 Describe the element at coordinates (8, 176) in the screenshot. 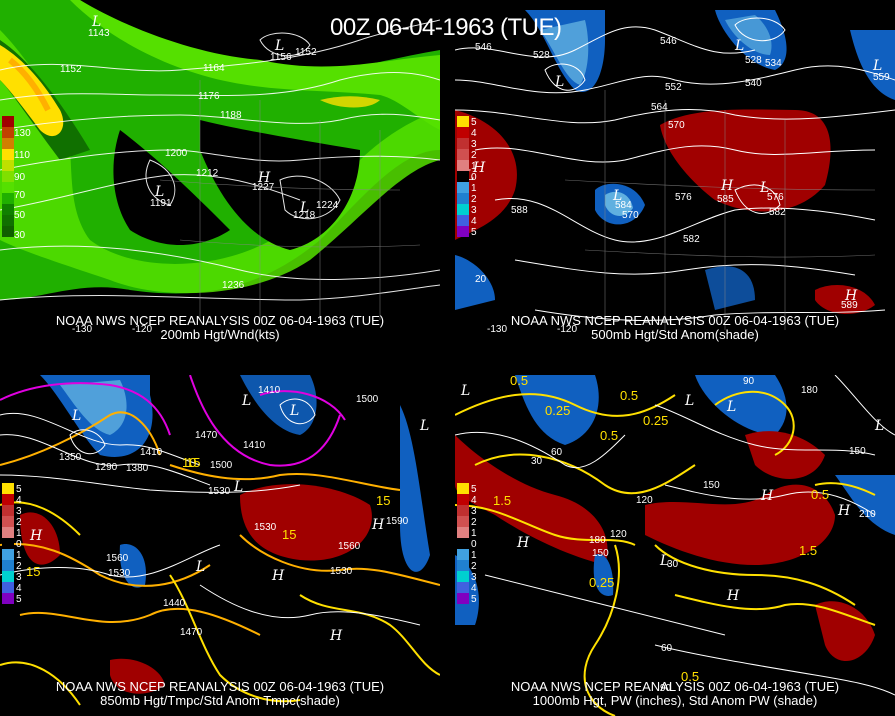

I see `legend-200mb` at that location.